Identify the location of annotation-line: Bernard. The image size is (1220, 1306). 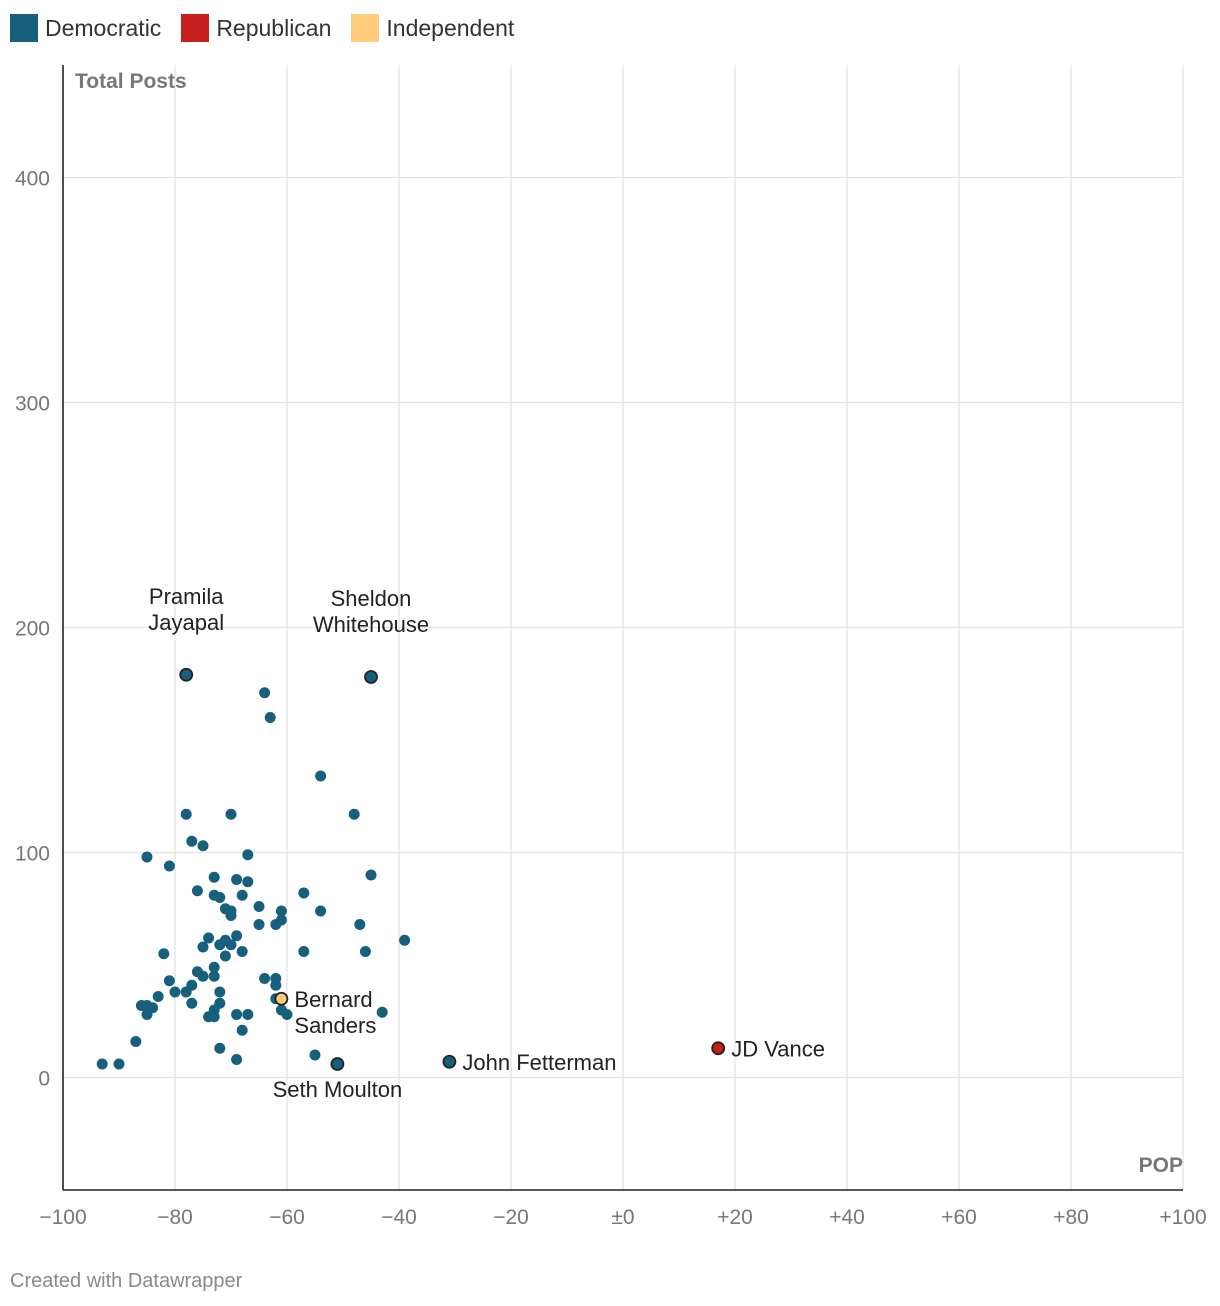
(333, 999).